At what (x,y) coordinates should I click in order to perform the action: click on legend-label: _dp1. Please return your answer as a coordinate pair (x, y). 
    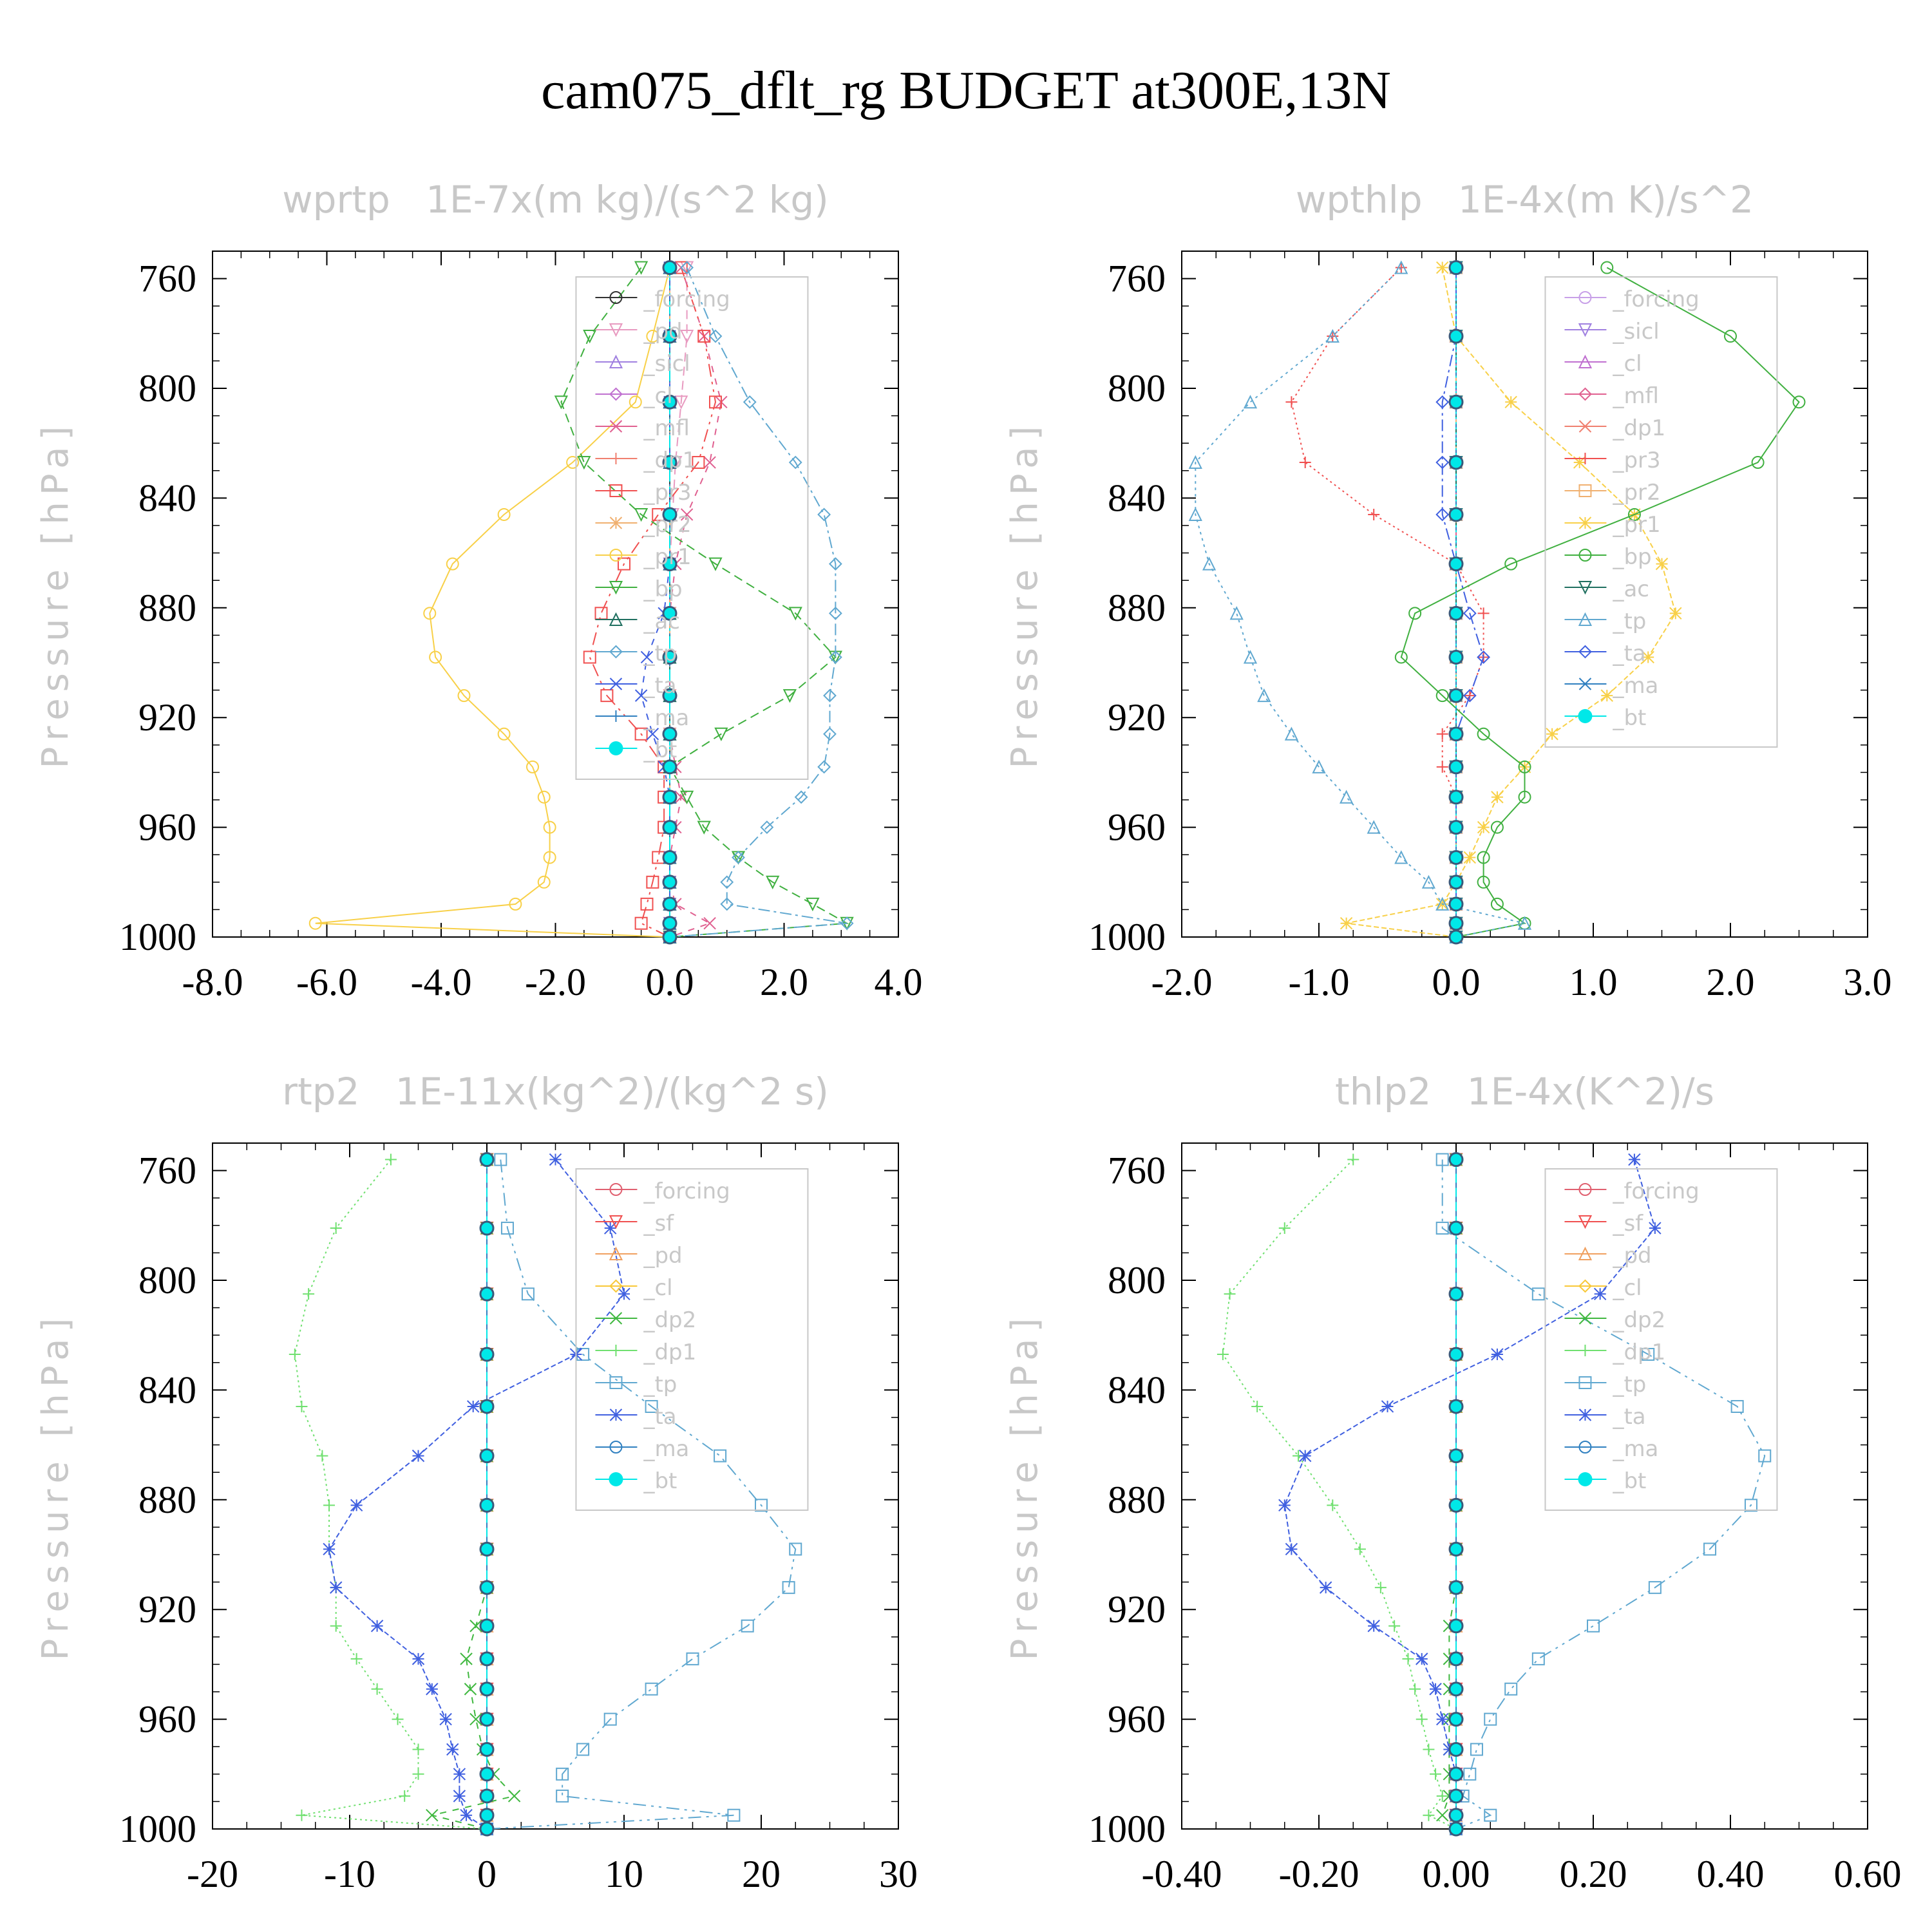
    Looking at the image, I should click on (1638, 1352).